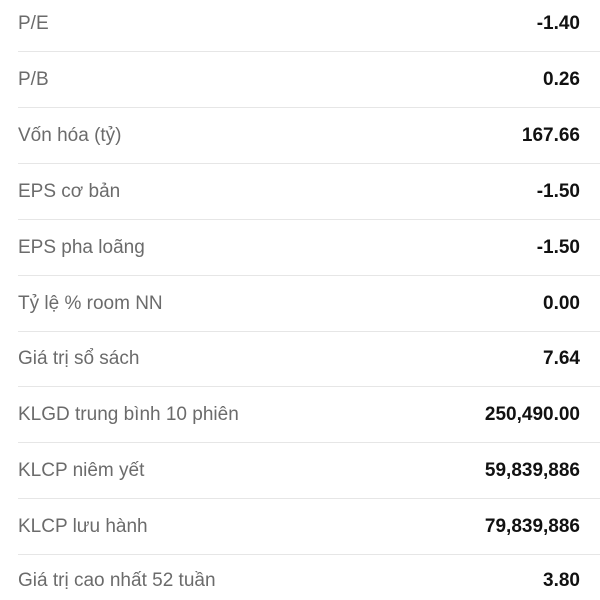 This screenshot has width=600, height=600. Describe the element at coordinates (79, 358) in the screenshot. I see `stat-label: Giá trị sổ sách` at that location.